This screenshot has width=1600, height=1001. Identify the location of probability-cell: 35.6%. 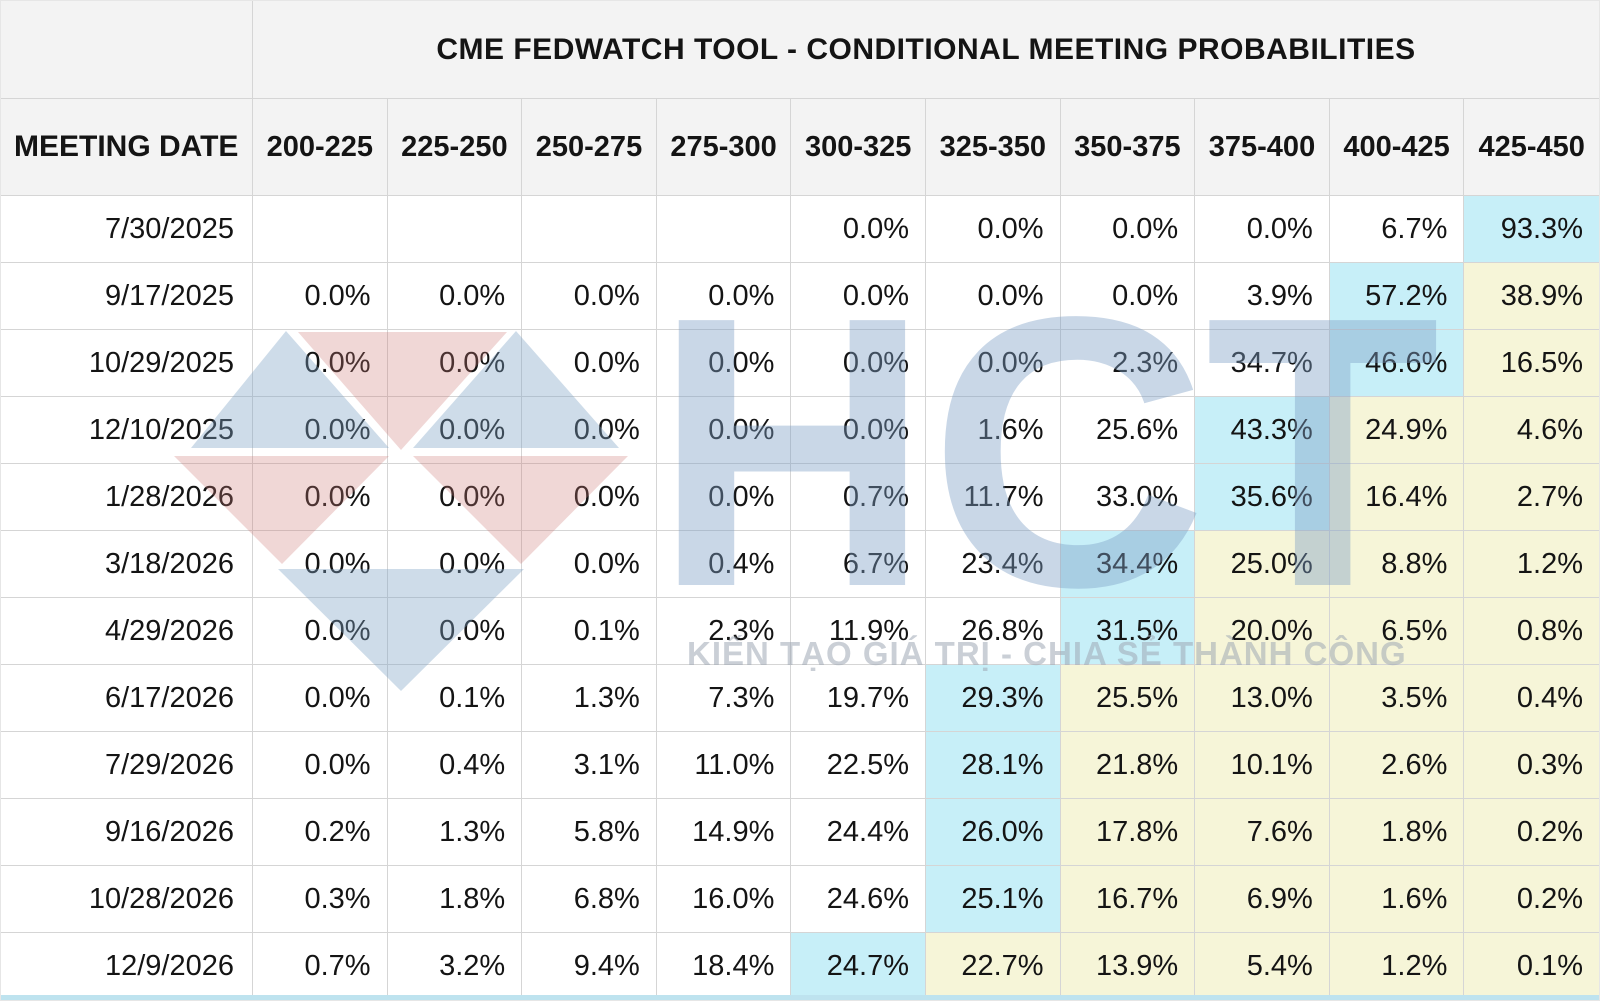
(1262, 497).